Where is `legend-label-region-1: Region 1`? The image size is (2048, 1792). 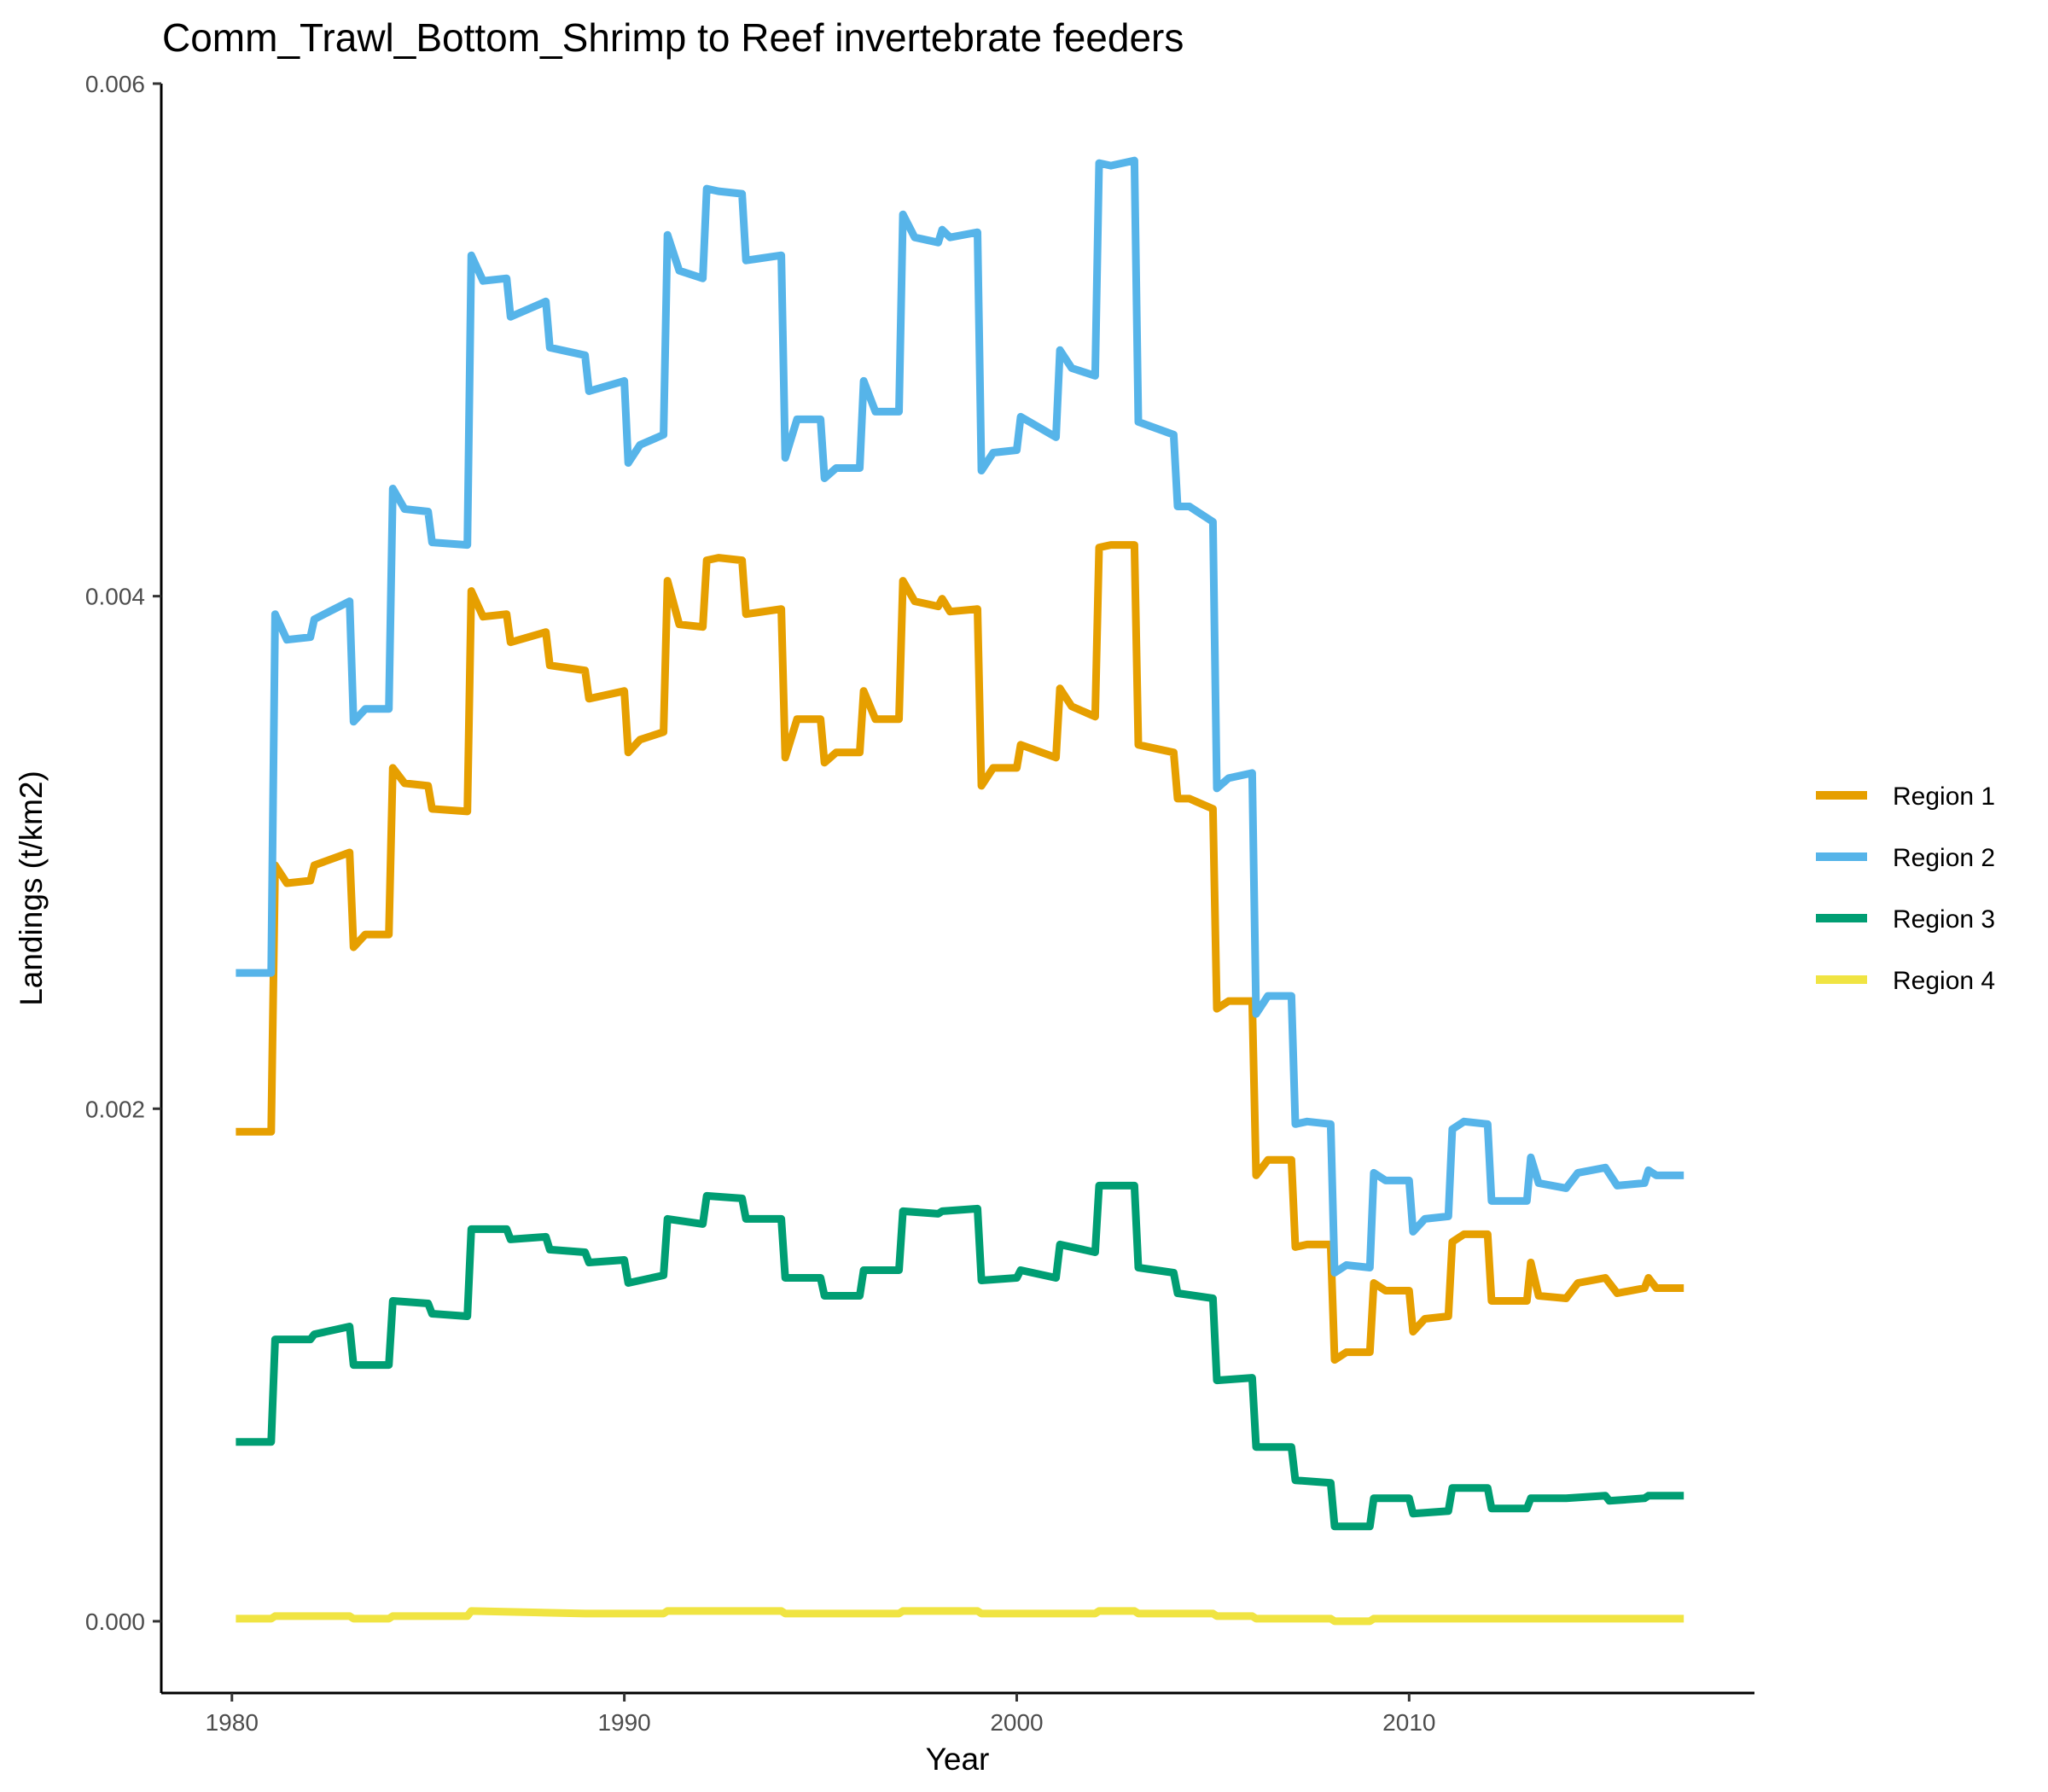 legend-label-region-1: Region 1 is located at coordinates (1944, 797).